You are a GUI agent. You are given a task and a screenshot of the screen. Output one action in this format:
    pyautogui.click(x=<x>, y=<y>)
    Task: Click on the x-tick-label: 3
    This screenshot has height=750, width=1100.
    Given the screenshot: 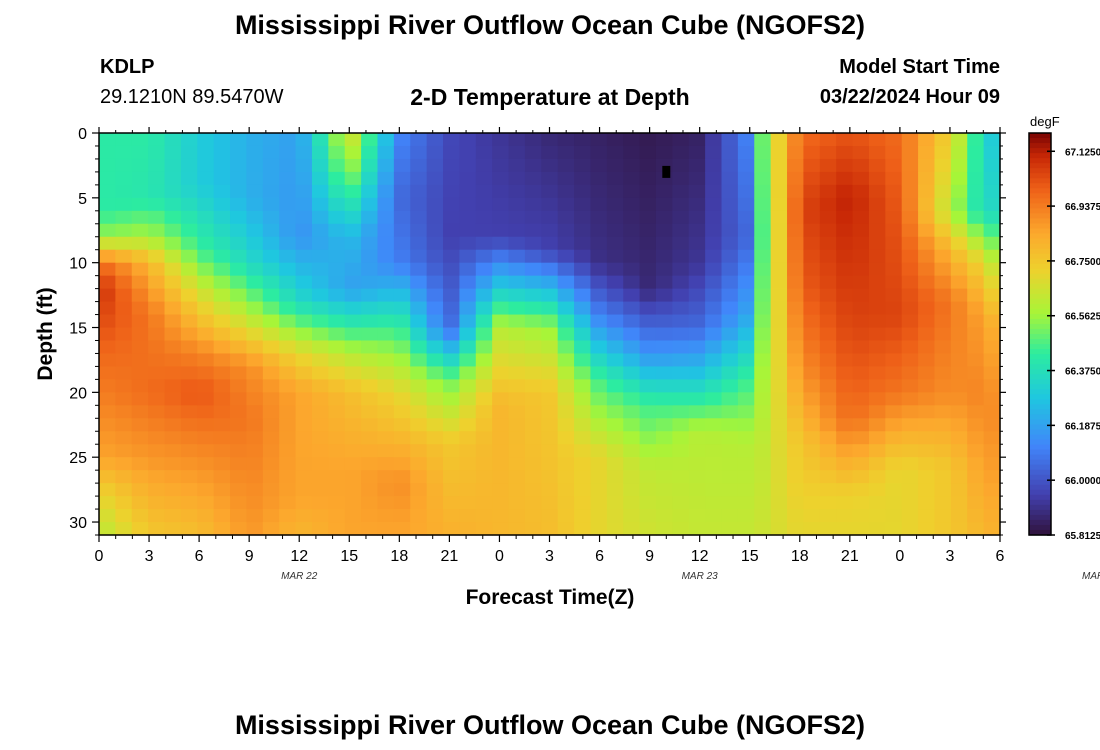 What is the action you would take?
    pyautogui.click(x=149, y=556)
    